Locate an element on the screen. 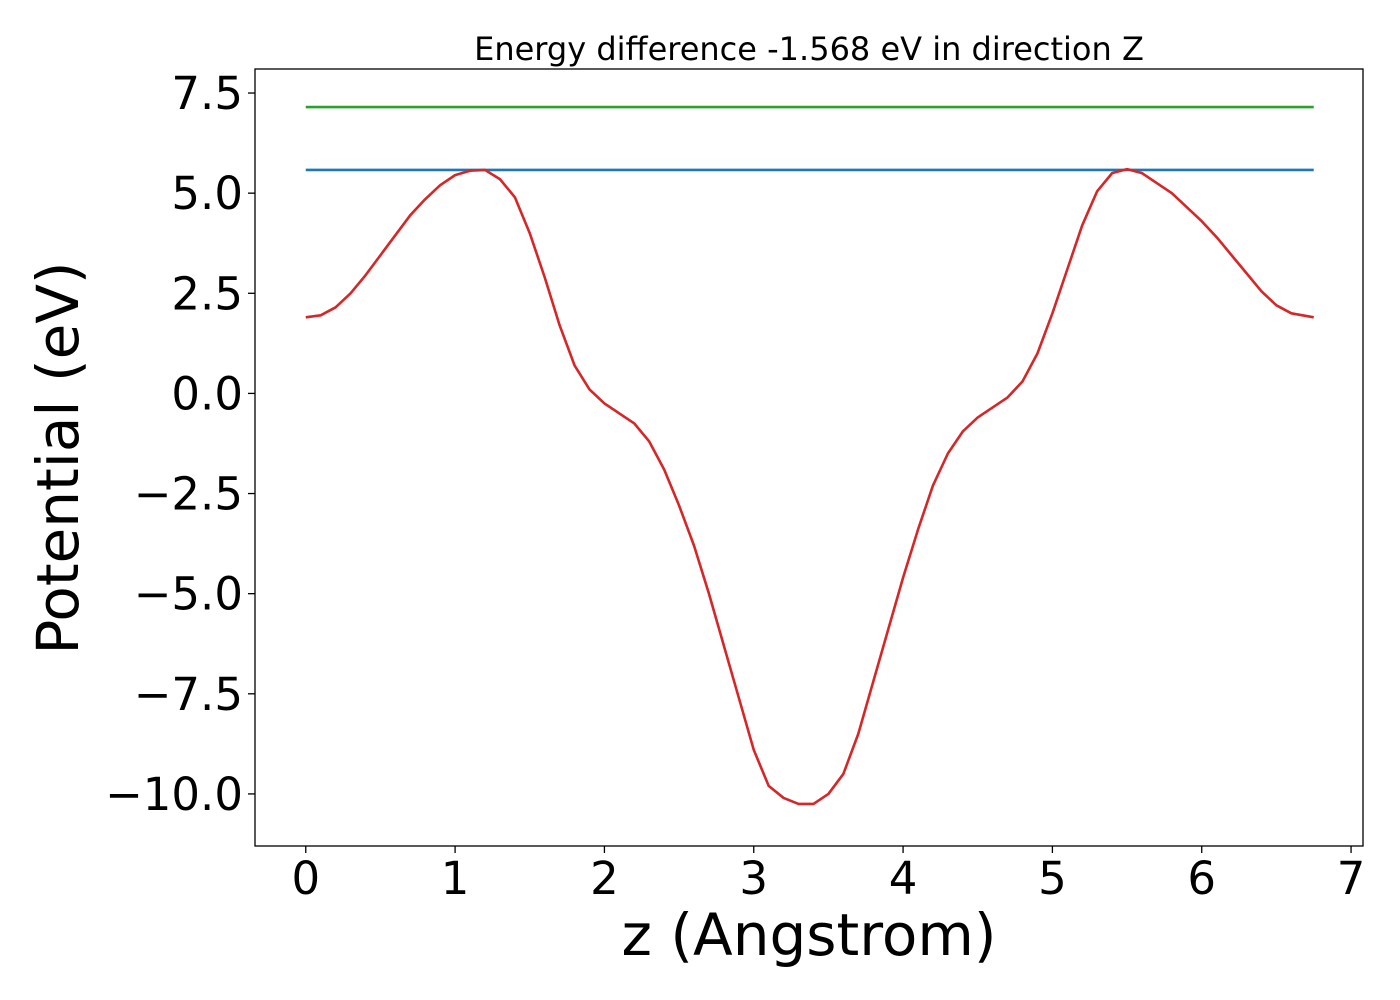 The image size is (1400, 1000). y-axis-label: Potential (eV) is located at coordinates (58, 457).